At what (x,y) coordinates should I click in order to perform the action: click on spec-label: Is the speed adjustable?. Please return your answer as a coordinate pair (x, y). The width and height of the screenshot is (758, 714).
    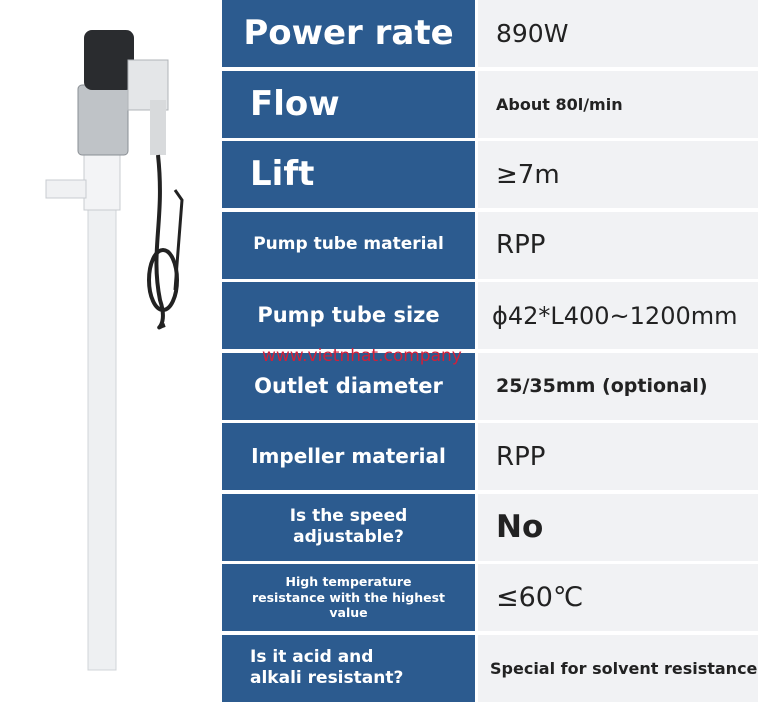
    Looking at the image, I should click on (348, 527).